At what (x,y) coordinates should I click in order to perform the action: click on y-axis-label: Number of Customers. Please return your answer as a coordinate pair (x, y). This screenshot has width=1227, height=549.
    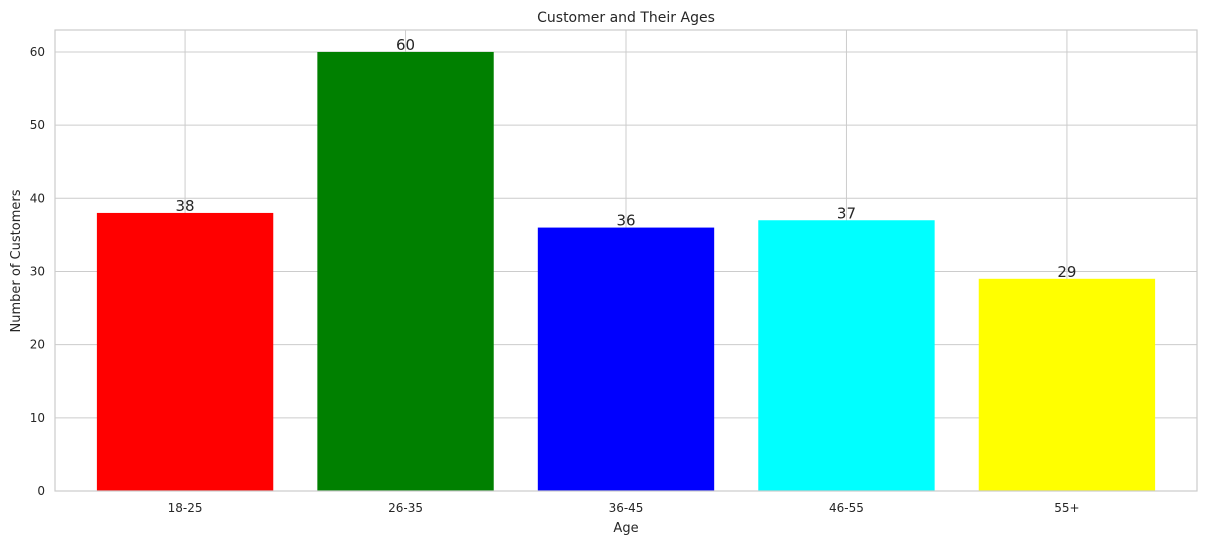
    Looking at the image, I should click on (16, 260).